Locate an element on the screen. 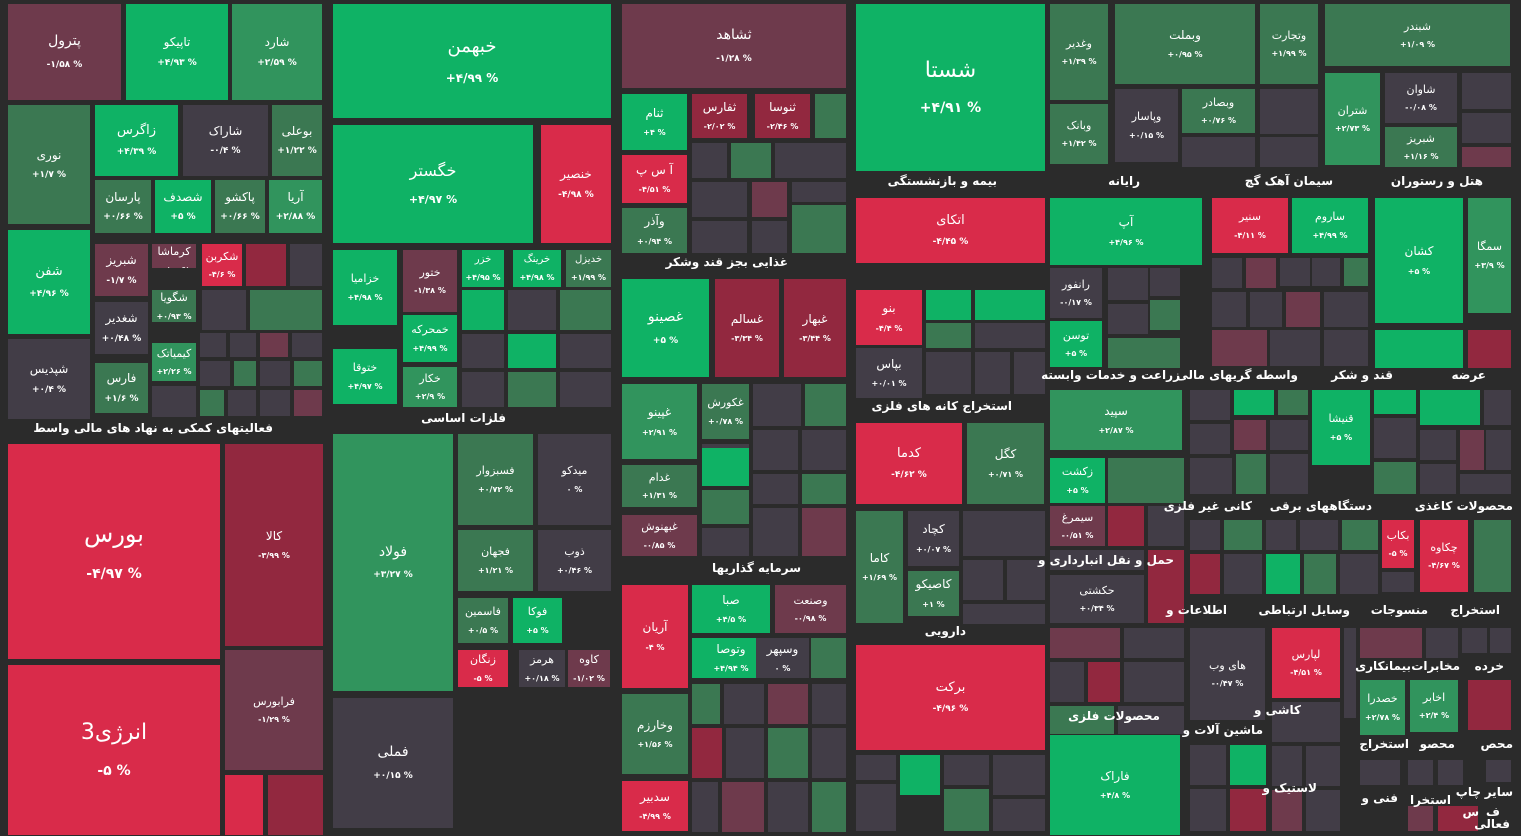  stock-tile: وپاسار +۰/۱۵ % is located at coordinates (1146, 125).